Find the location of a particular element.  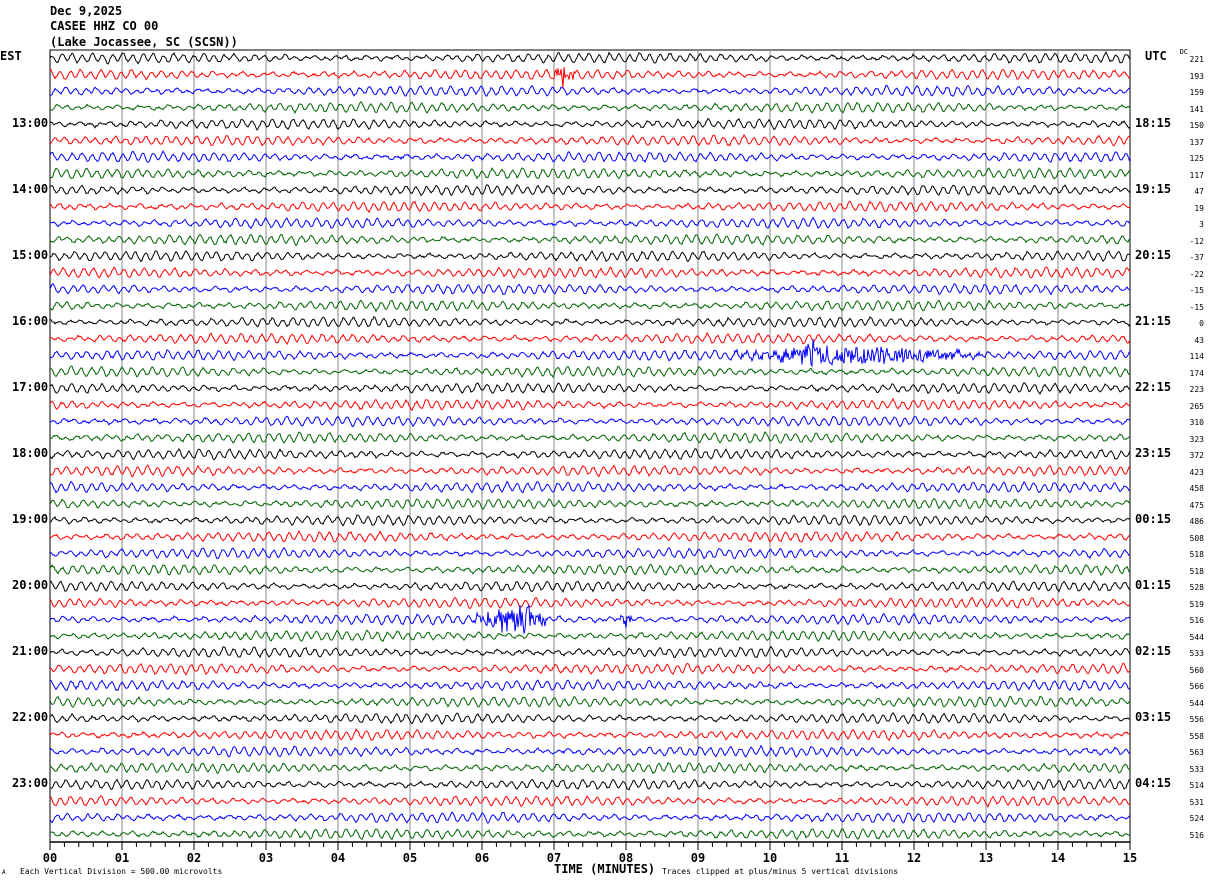

est-time-label: 18:00 is located at coordinates (30, 453).